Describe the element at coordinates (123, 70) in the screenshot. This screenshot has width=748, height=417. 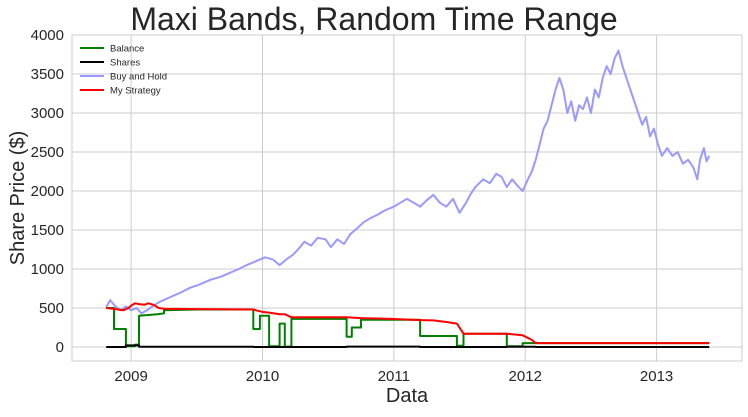
I see `legend: Balance Shares Buy and Hold My Strategy` at that location.